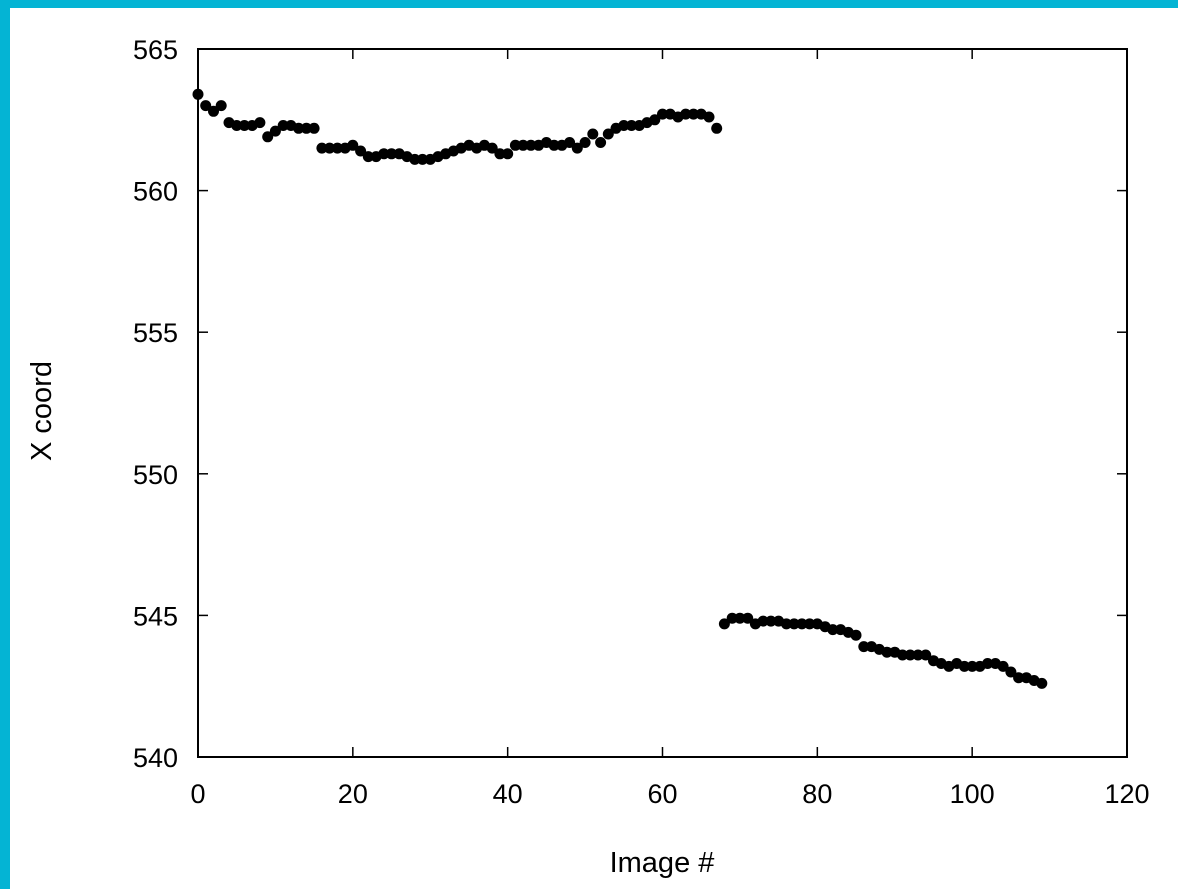  Describe the element at coordinates (1126, 794) in the screenshot. I see `x-tick-label: 120` at that location.